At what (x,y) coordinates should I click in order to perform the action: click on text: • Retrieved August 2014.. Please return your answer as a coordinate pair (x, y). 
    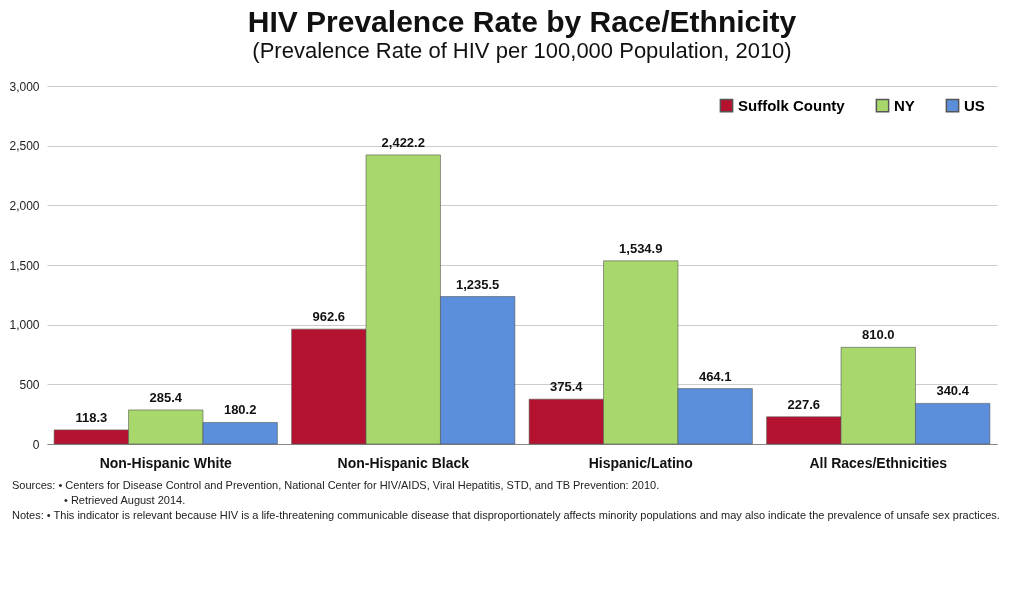
    Looking at the image, I should click on (125, 500).